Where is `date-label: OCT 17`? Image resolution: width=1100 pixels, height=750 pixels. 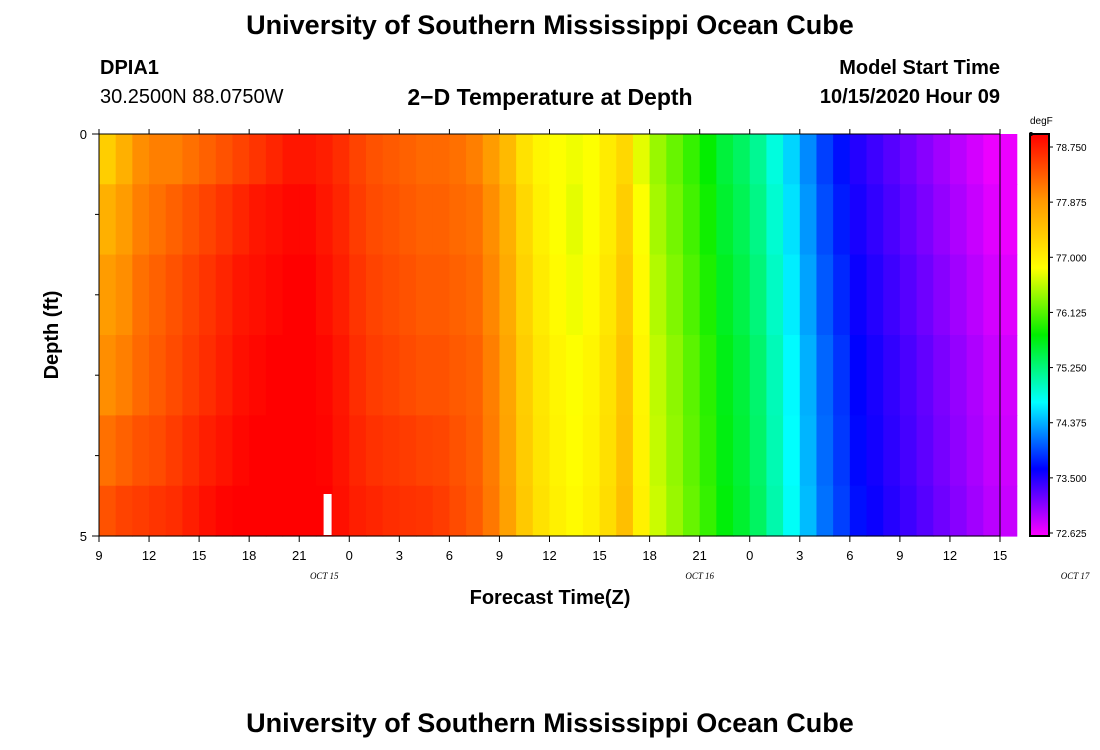 date-label: OCT 17 is located at coordinates (1075, 576).